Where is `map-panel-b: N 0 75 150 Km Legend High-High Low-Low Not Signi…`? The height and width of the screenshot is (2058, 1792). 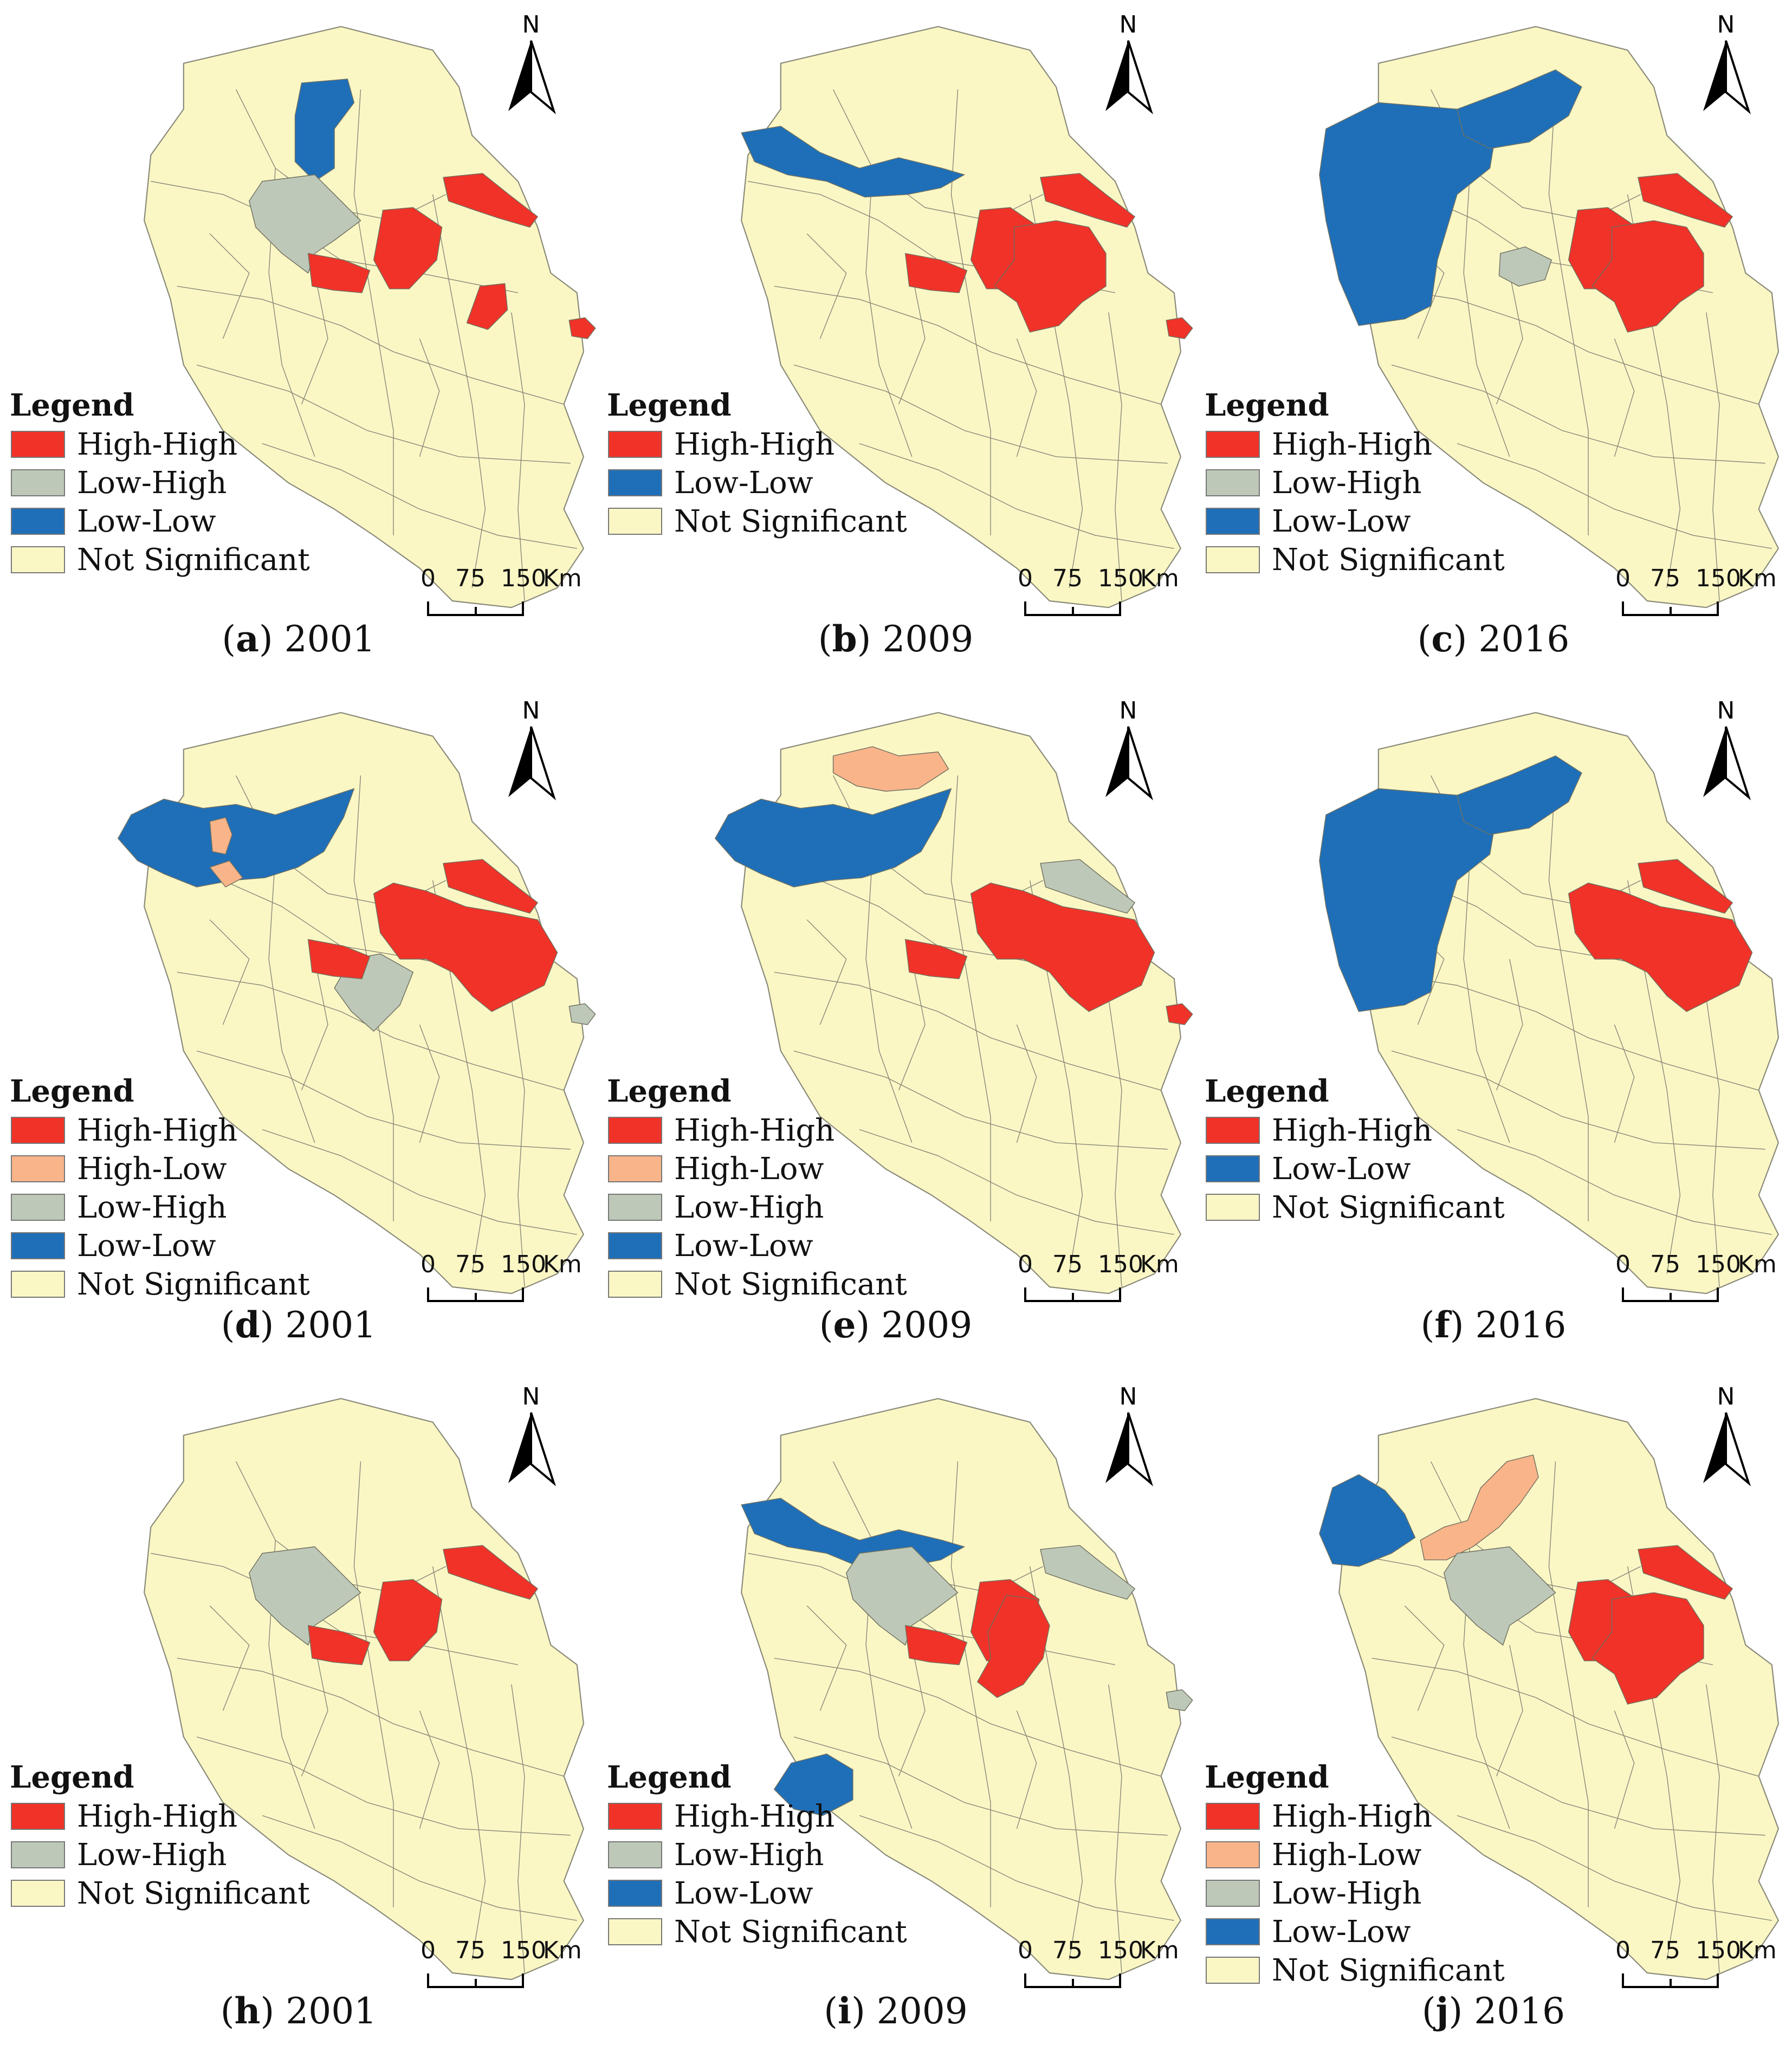 map-panel-b: N 0 75 150 Km Legend High-High Low-Low Not Signi… is located at coordinates (895, 343).